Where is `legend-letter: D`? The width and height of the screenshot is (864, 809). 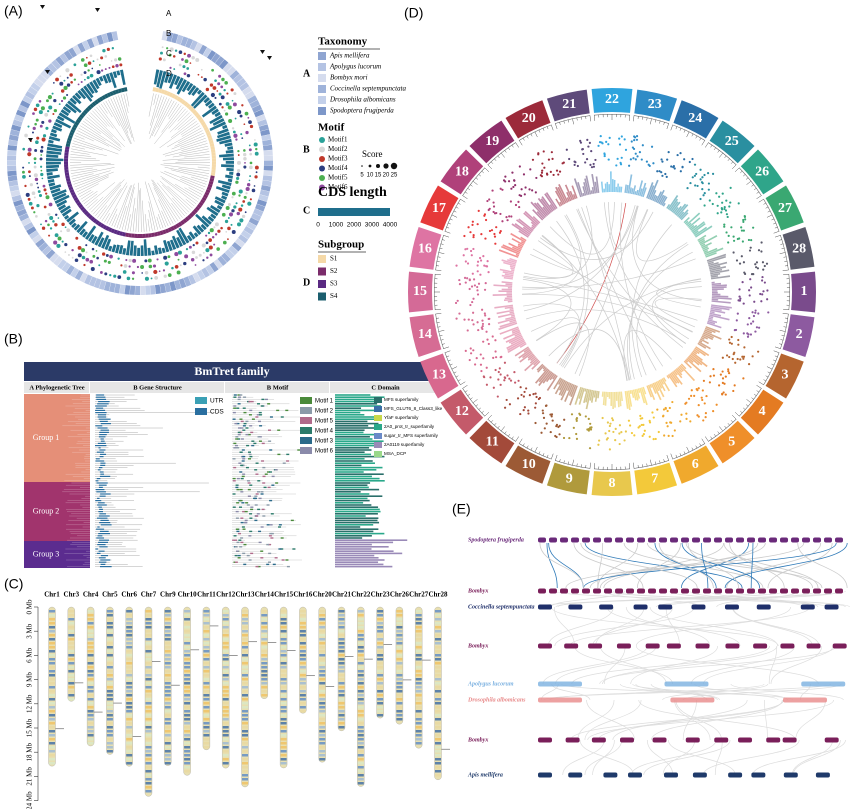
legend-letter: D is located at coordinates (306, 282).